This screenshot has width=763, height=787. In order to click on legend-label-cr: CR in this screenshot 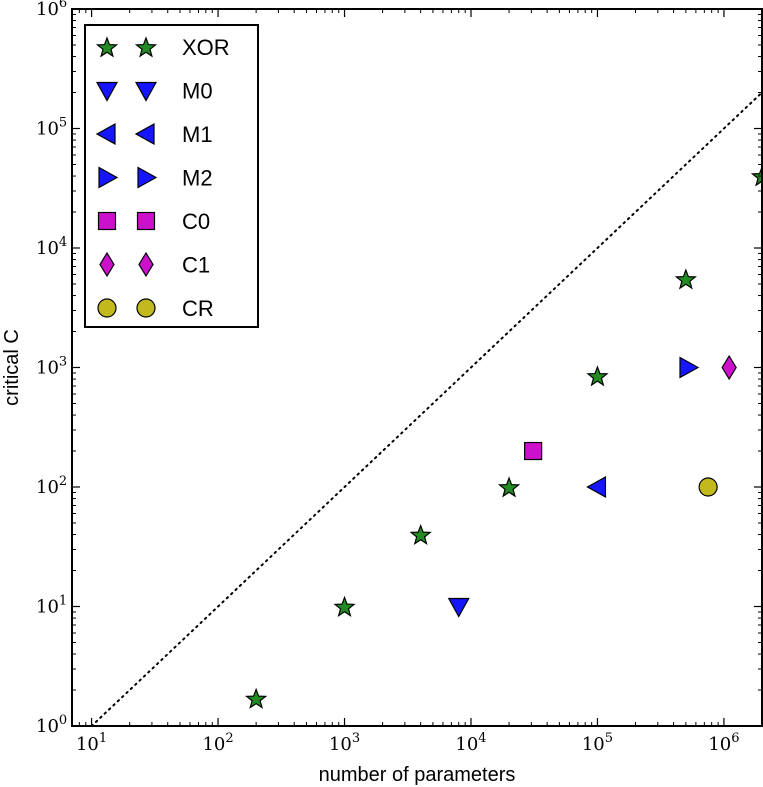, I will do `click(198, 308)`.